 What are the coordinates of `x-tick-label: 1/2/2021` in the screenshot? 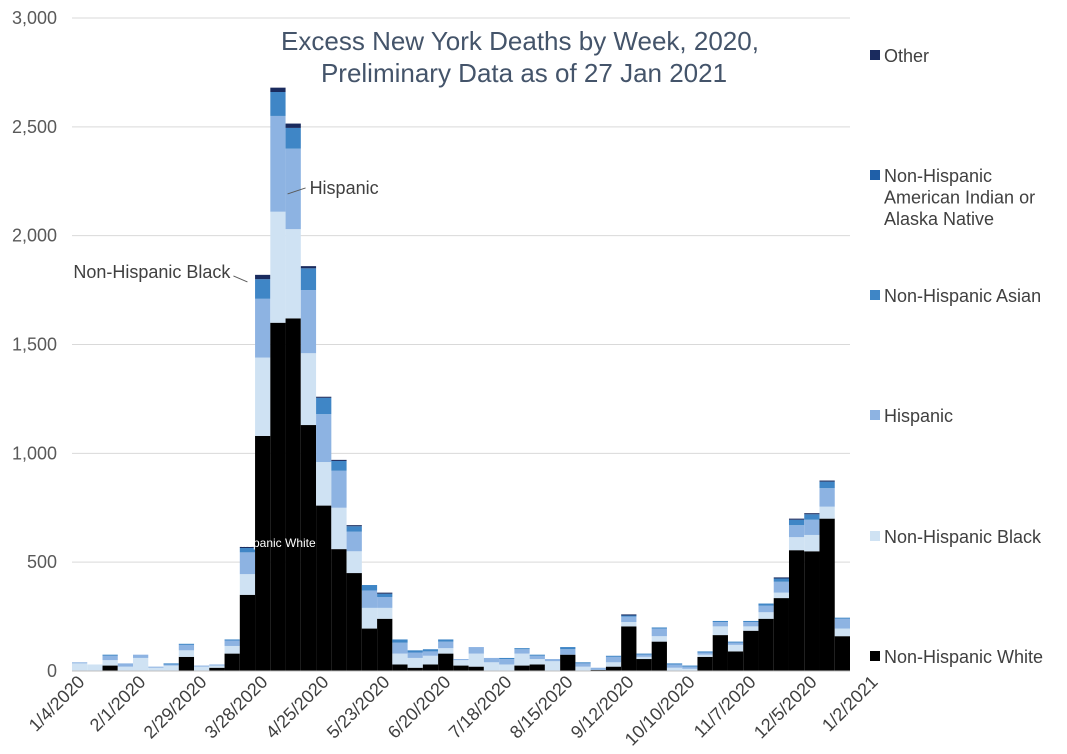 It's located at (850, 704).